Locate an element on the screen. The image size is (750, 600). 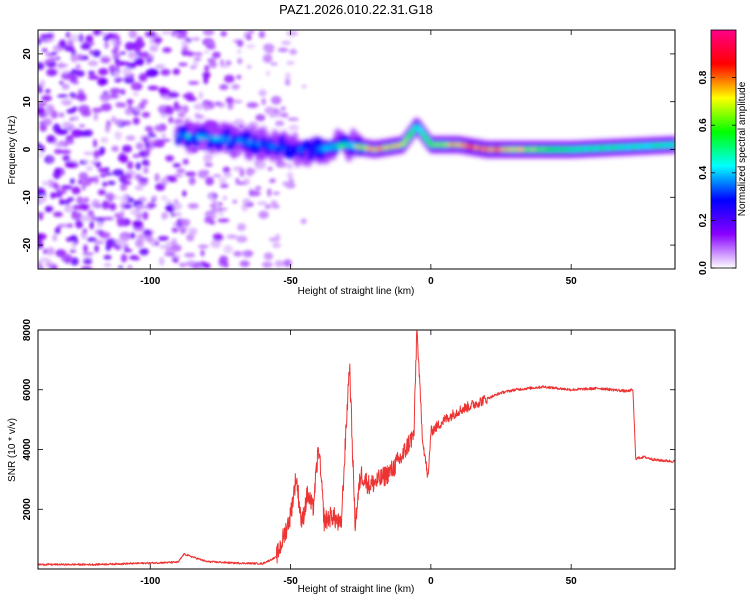
spectrogram-ridge-core is located at coordinates (673, 144).